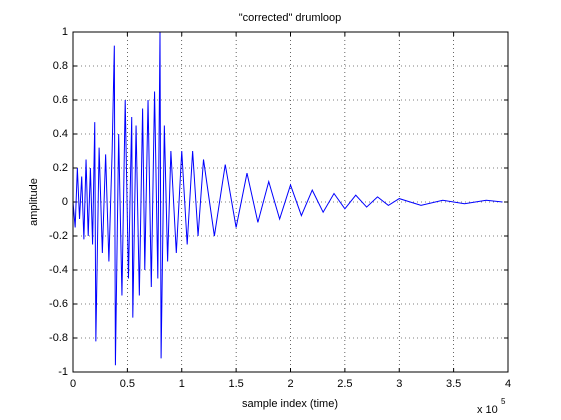 The image size is (561, 420). Describe the element at coordinates (453, 384) in the screenshot. I see `x-tick-label: 3.5` at that location.